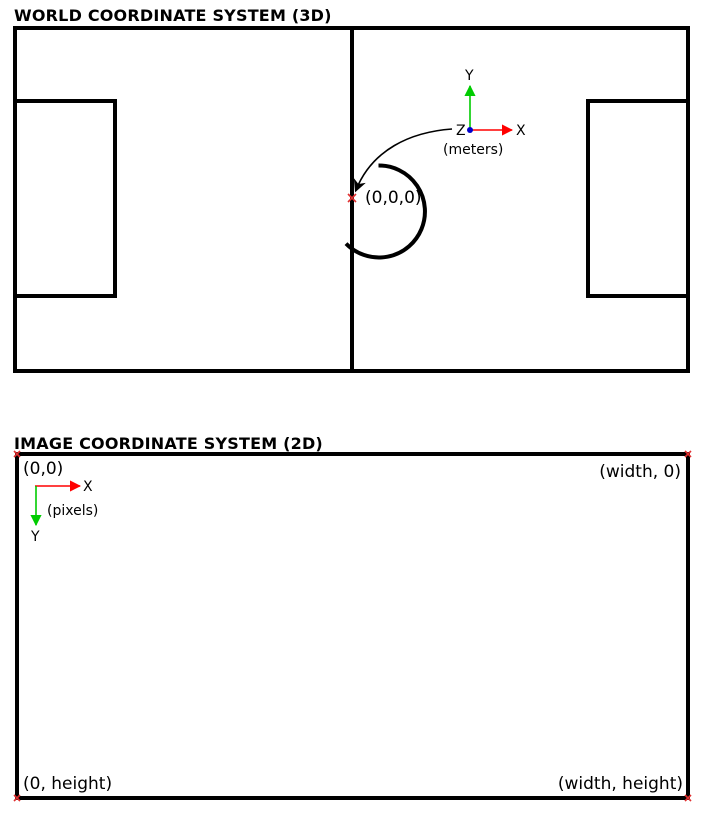 The image size is (708, 818). I want to click on corner-label-top-left: (0,0), so click(43, 469).